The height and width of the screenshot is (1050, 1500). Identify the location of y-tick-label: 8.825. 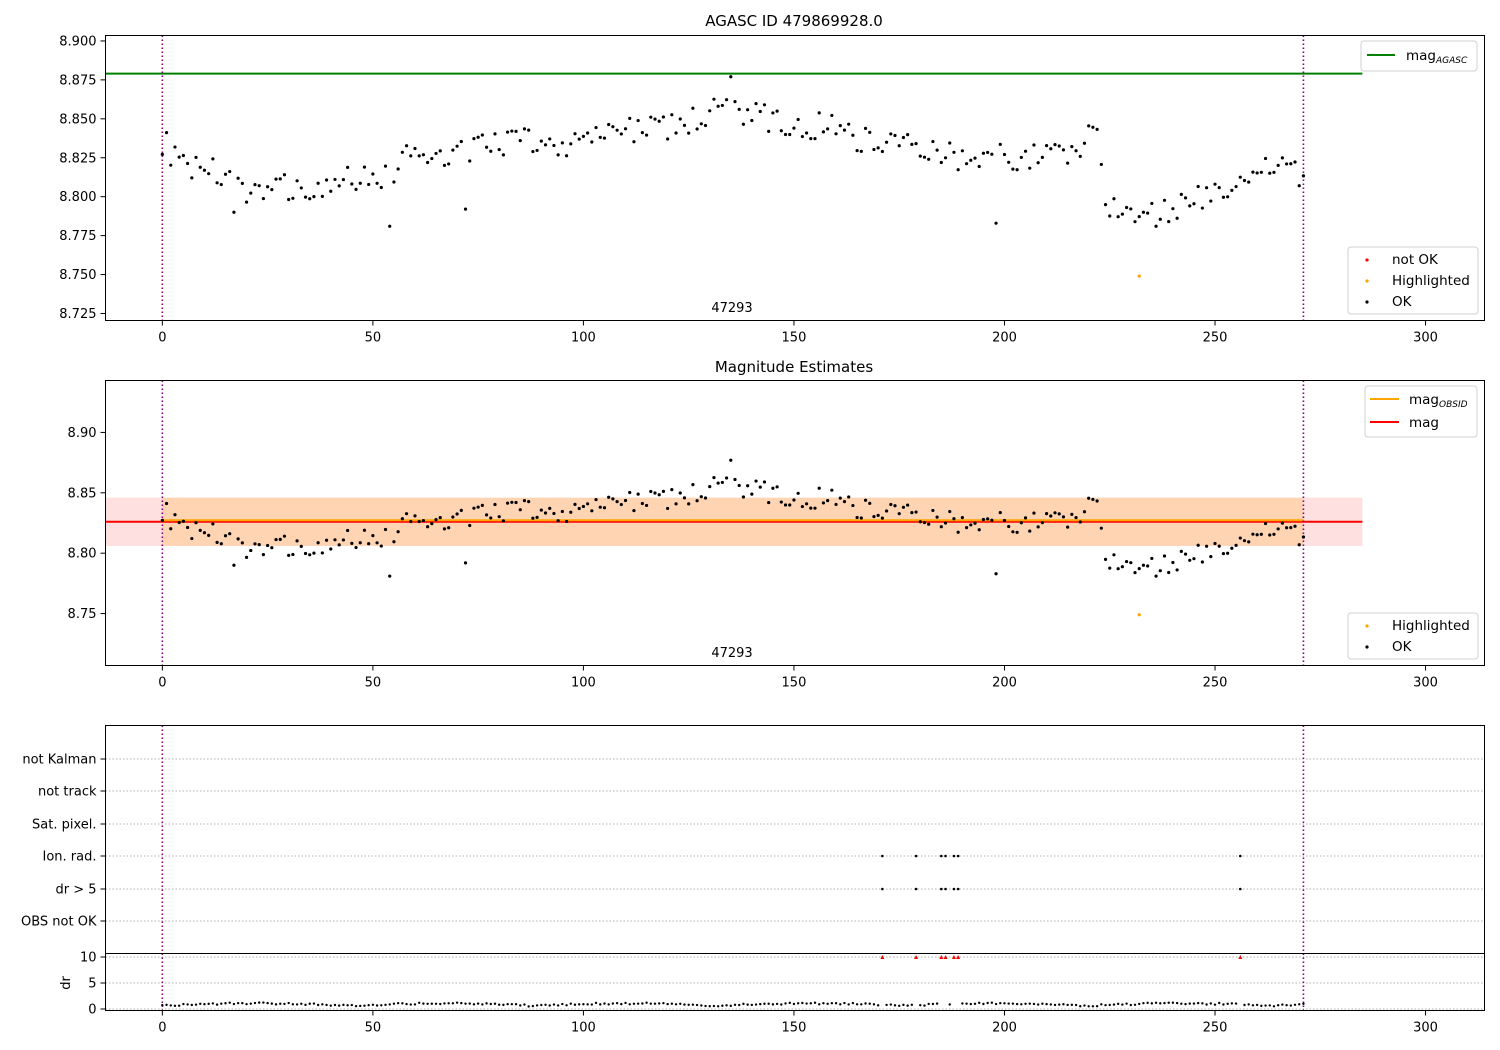
(77, 158).